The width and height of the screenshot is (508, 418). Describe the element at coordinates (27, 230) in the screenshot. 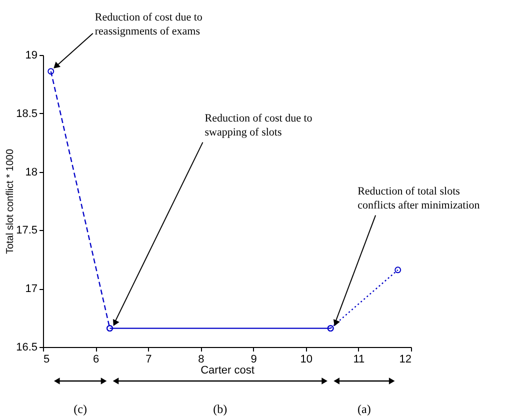

I see `y-tick-label: 17.5` at that location.